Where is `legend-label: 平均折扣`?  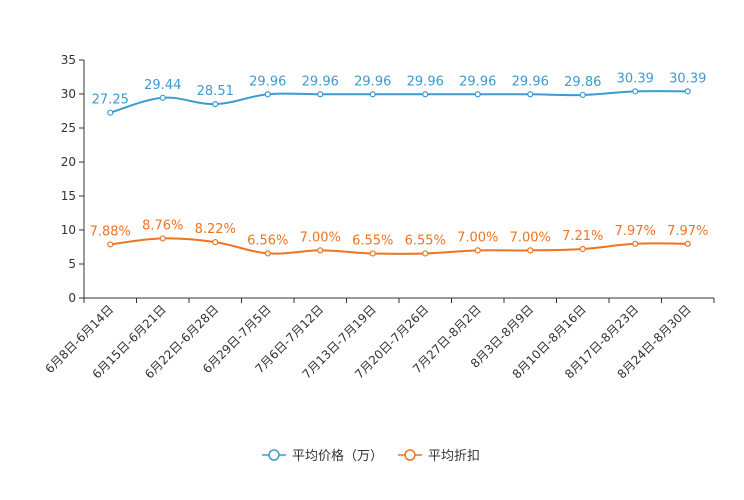 legend-label: 平均折扣 is located at coordinates (454, 456).